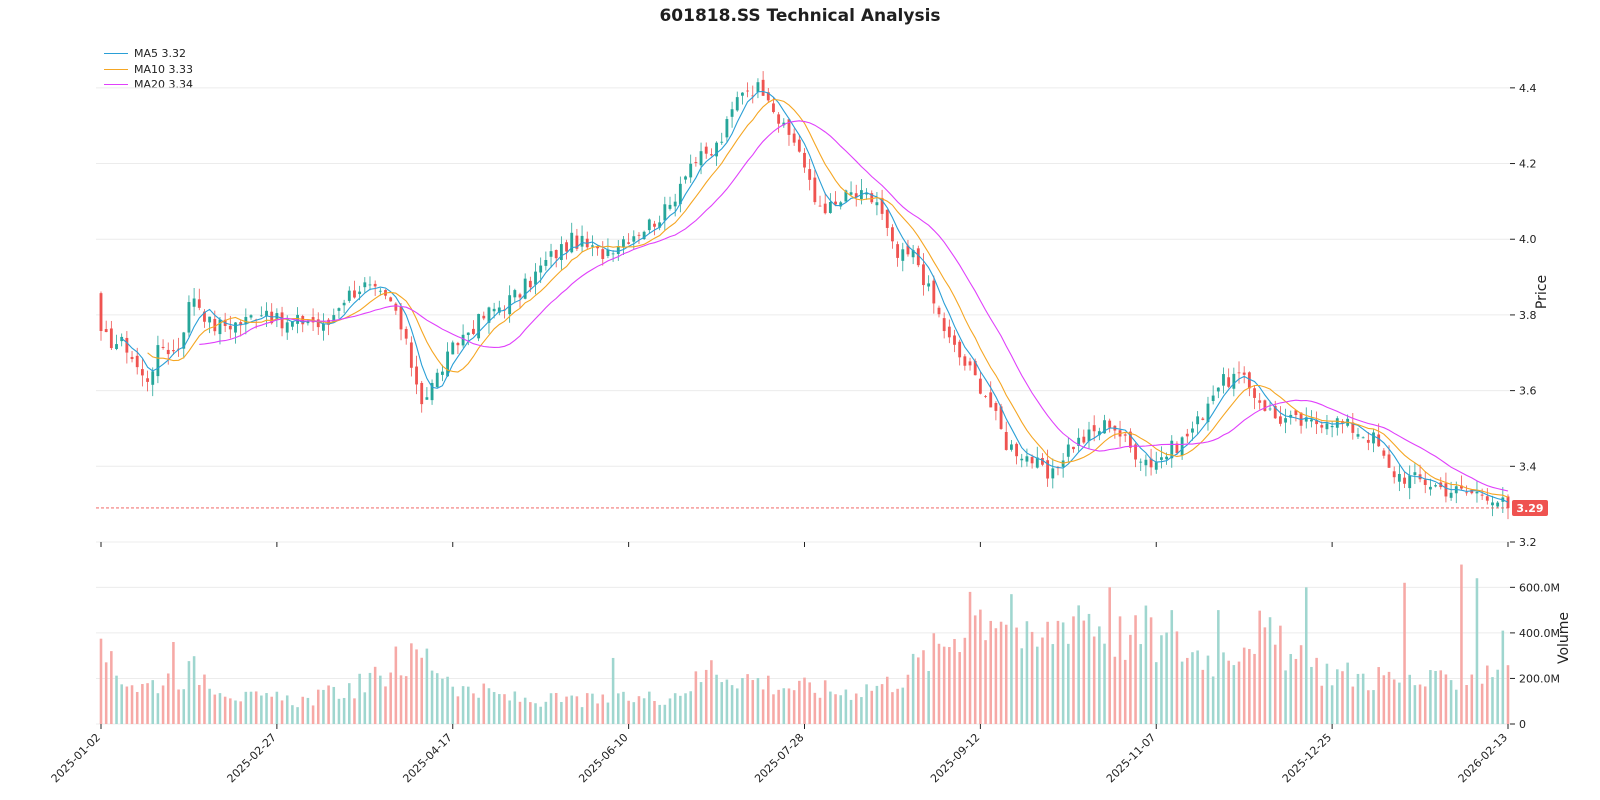  What do you see at coordinates (146, 53) in the screenshot?
I see `legend-name-ma5: MA5` at bounding box center [146, 53].